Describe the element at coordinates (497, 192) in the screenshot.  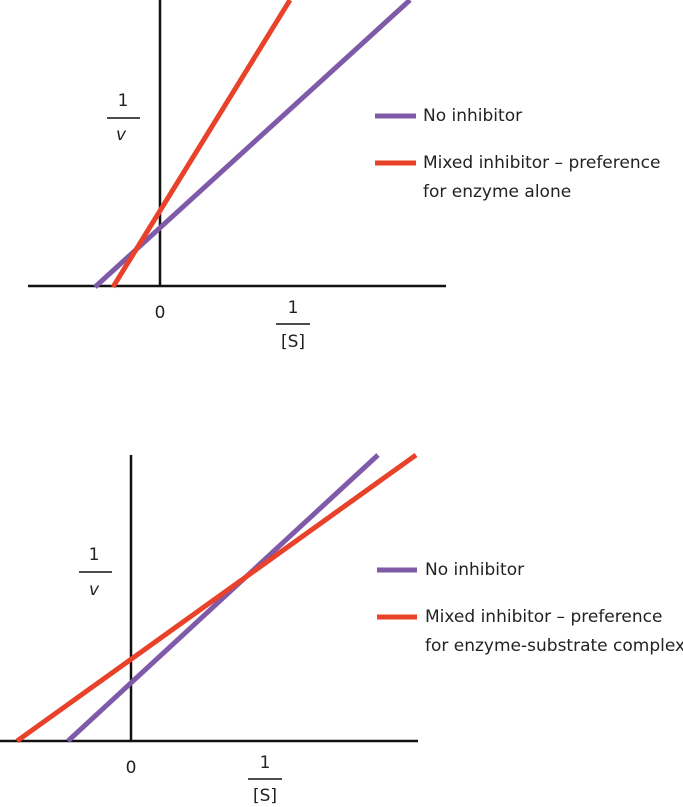
I see `legend-label: for enzyme alone` at that location.